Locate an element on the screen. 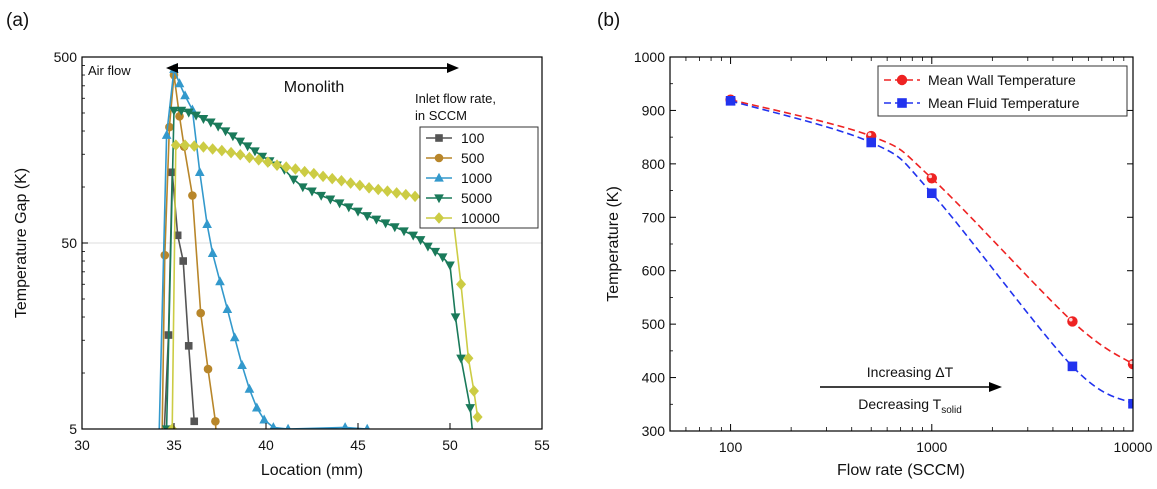 This screenshot has width=1157, height=489. y-tick-label: 1000 is located at coordinates (649, 57).